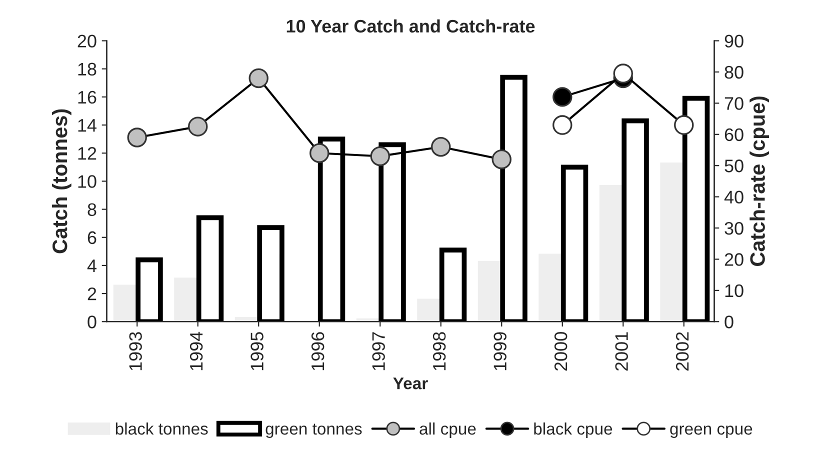  What do you see at coordinates (92, 293) in the screenshot?
I see `y-tick-label: 2` at bounding box center [92, 293].